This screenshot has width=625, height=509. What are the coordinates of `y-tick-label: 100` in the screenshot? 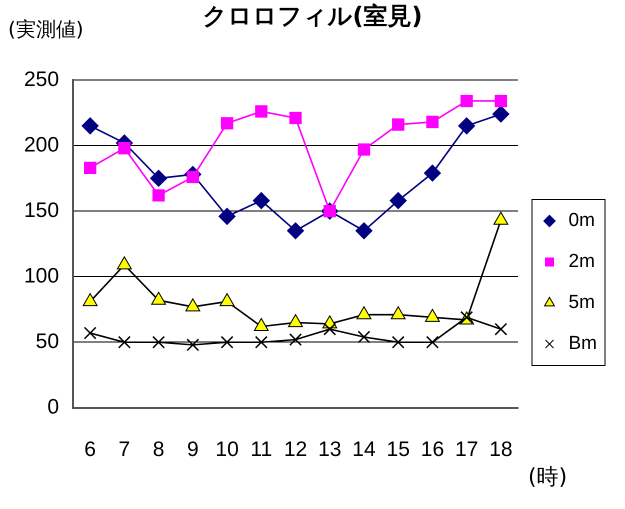 It's located at (42, 276).